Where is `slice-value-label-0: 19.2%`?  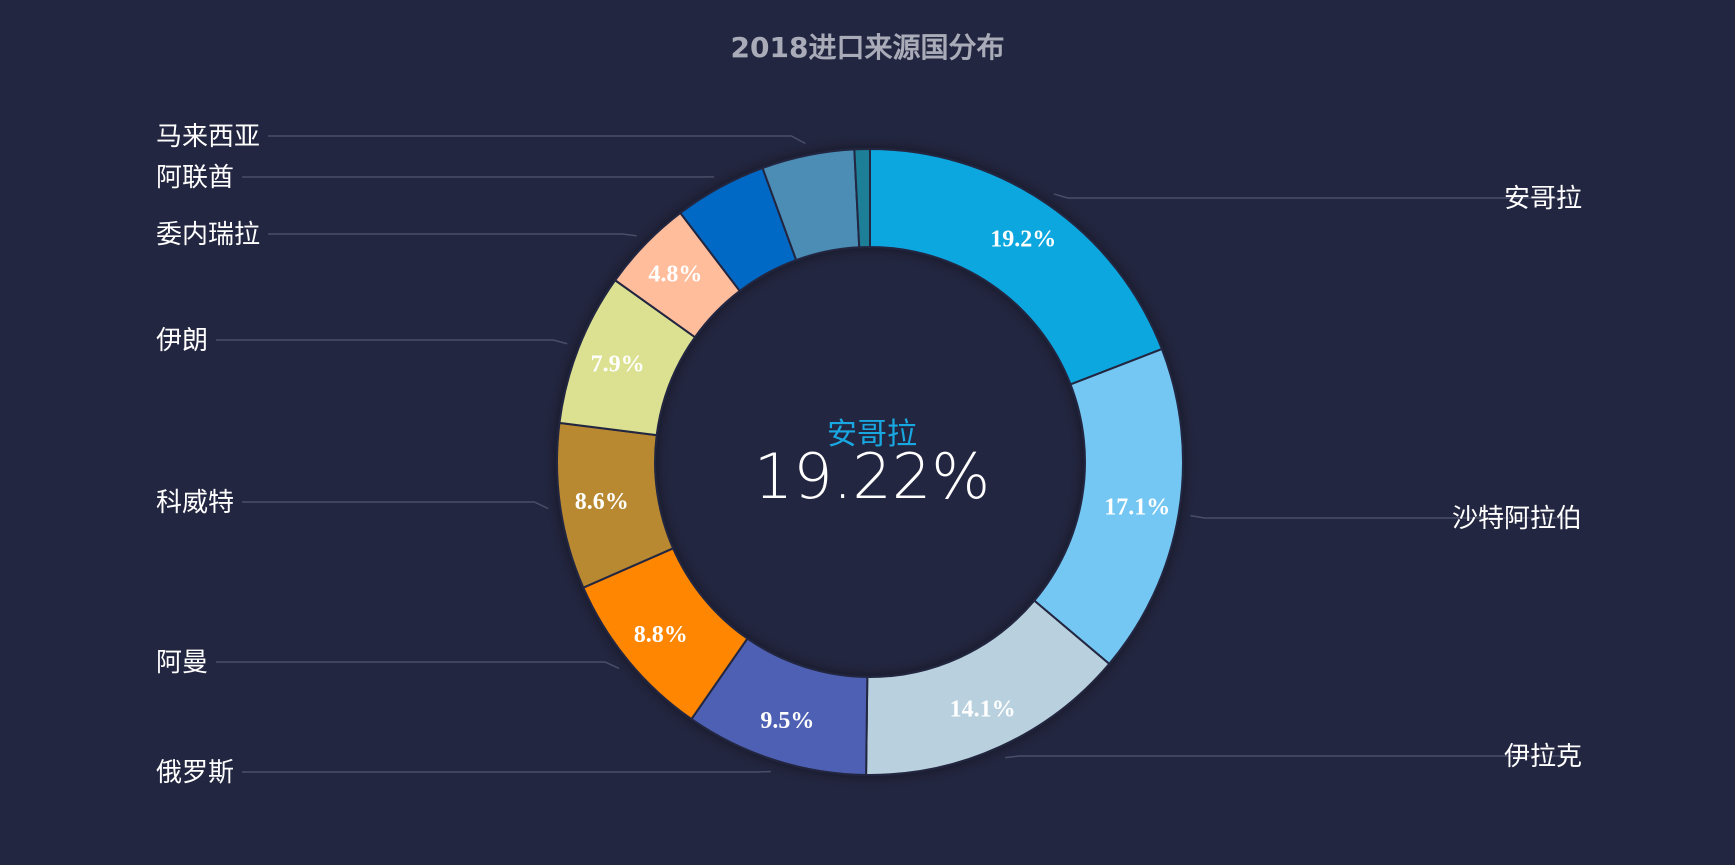 slice-value-label-0: 19.2% is located at coordinates (1023, 239).